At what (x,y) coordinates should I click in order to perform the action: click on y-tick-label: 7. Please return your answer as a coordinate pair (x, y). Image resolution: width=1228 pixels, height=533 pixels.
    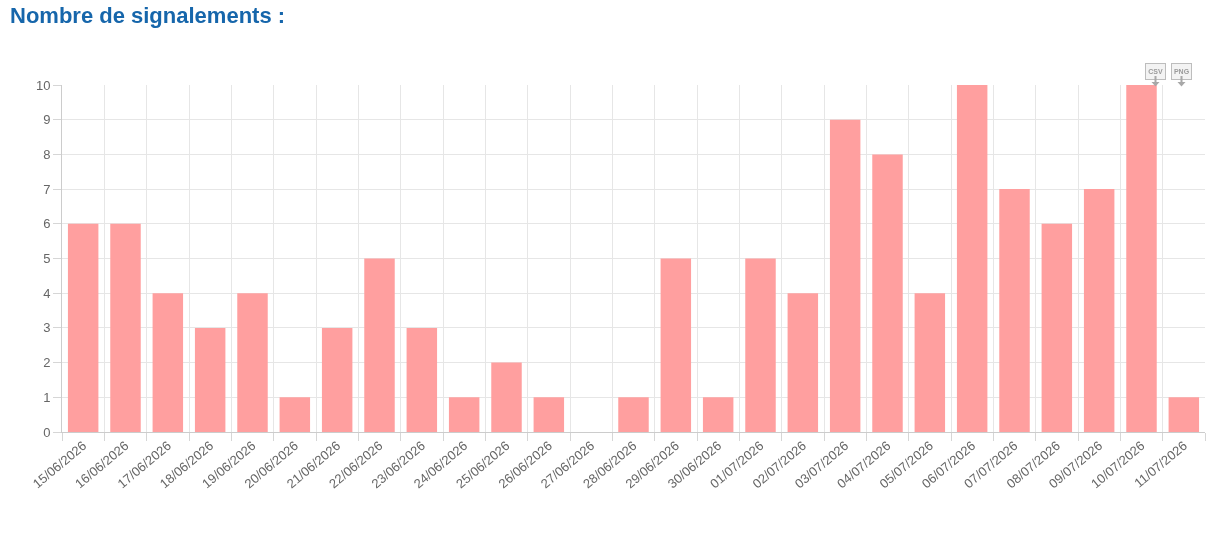
    Looking at the image, I should click on (47, 189).